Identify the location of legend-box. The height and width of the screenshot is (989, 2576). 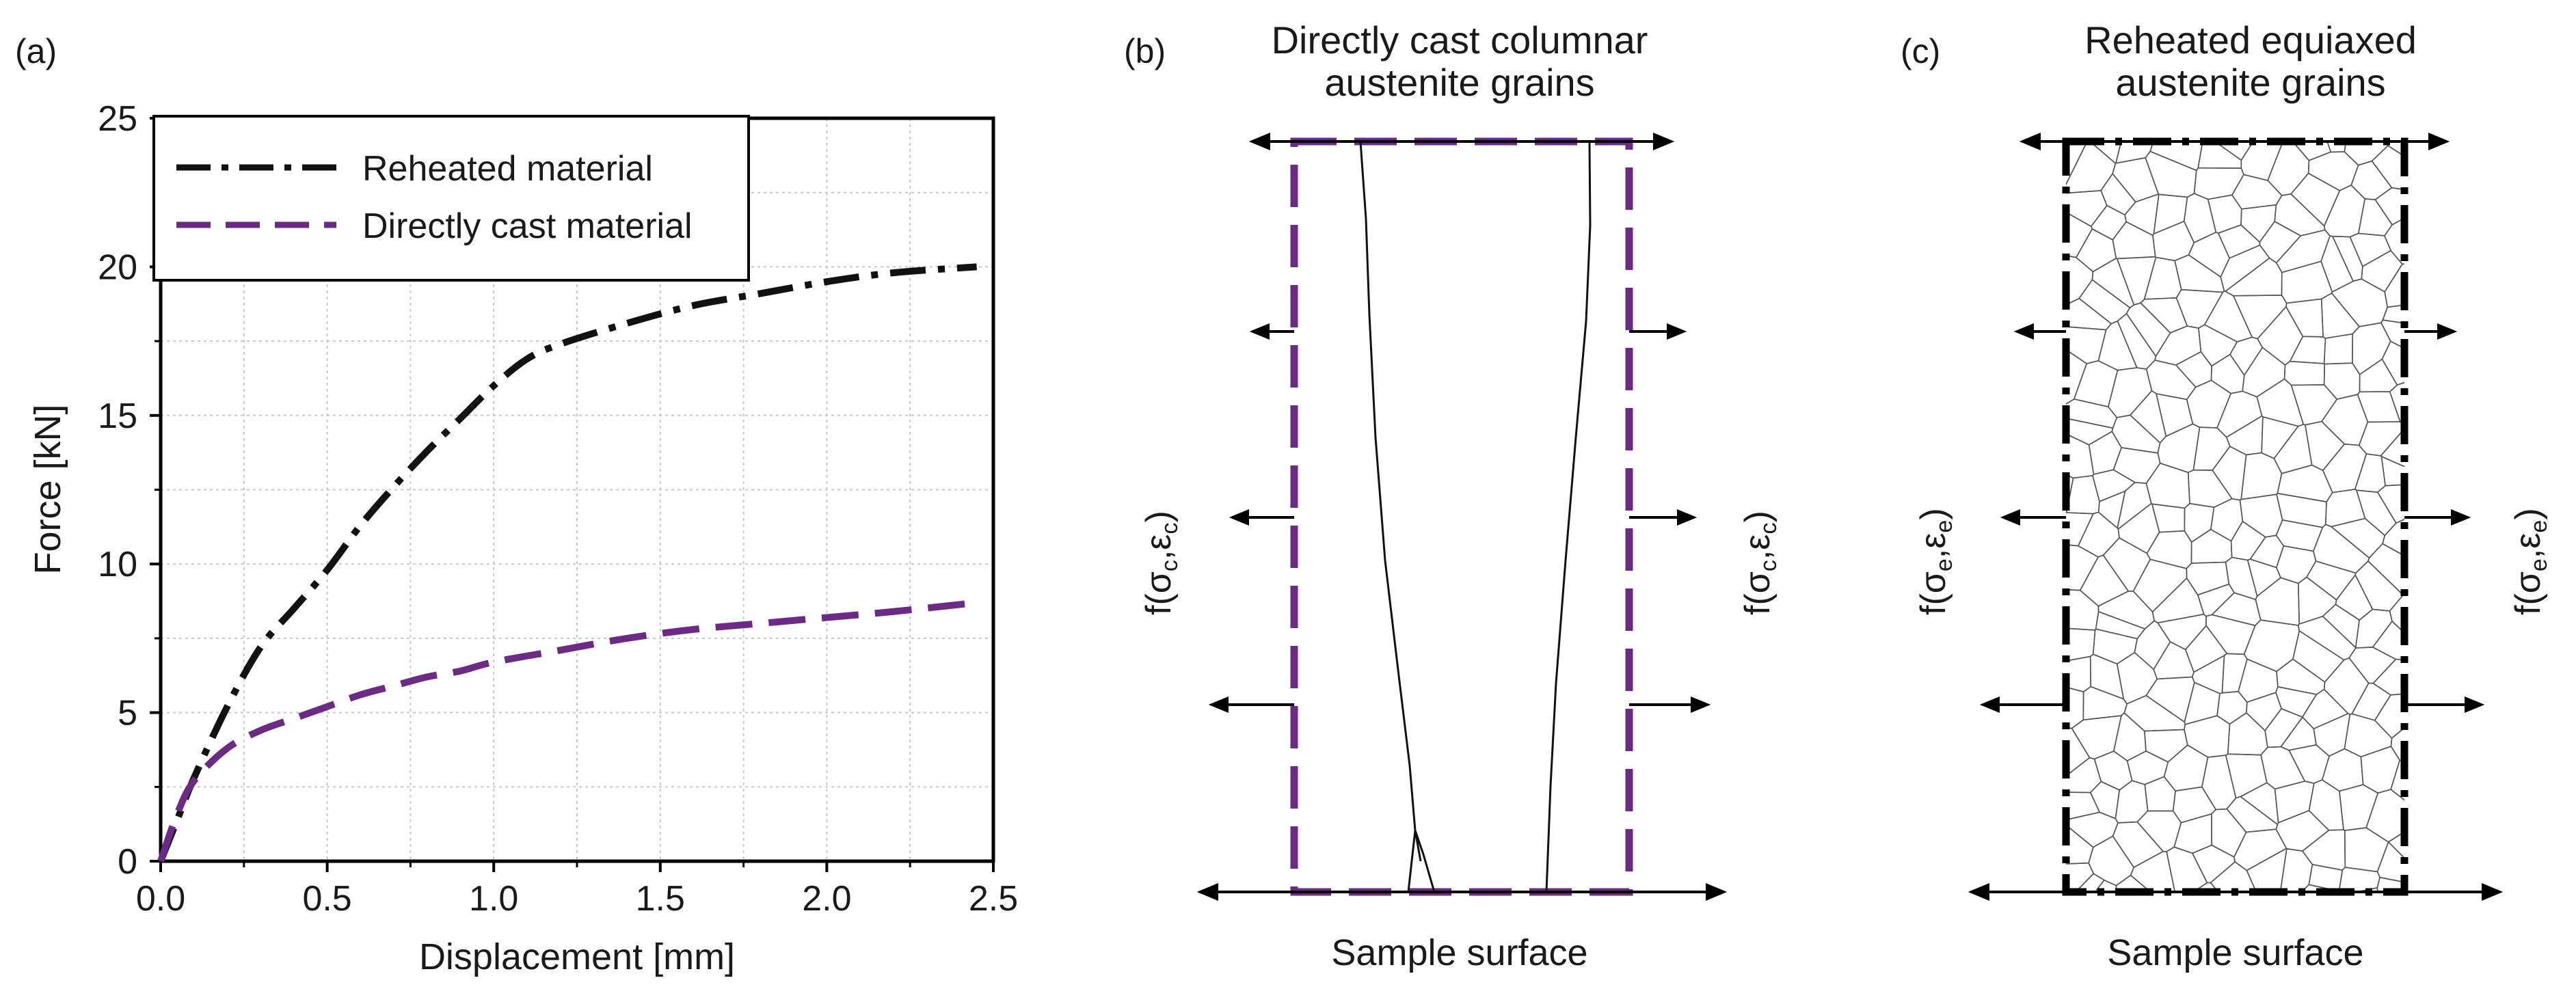
(451, 198).